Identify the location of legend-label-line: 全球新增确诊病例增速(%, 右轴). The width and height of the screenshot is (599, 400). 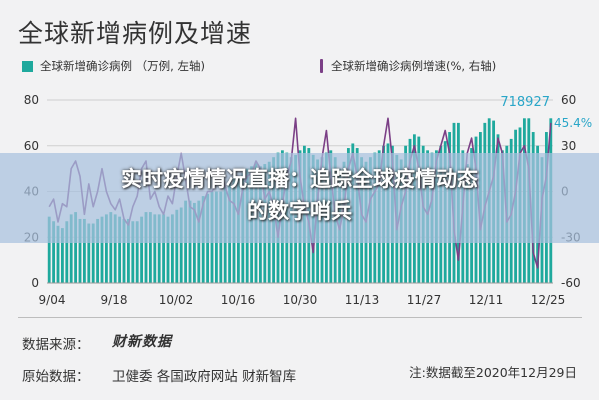
(414, 66).